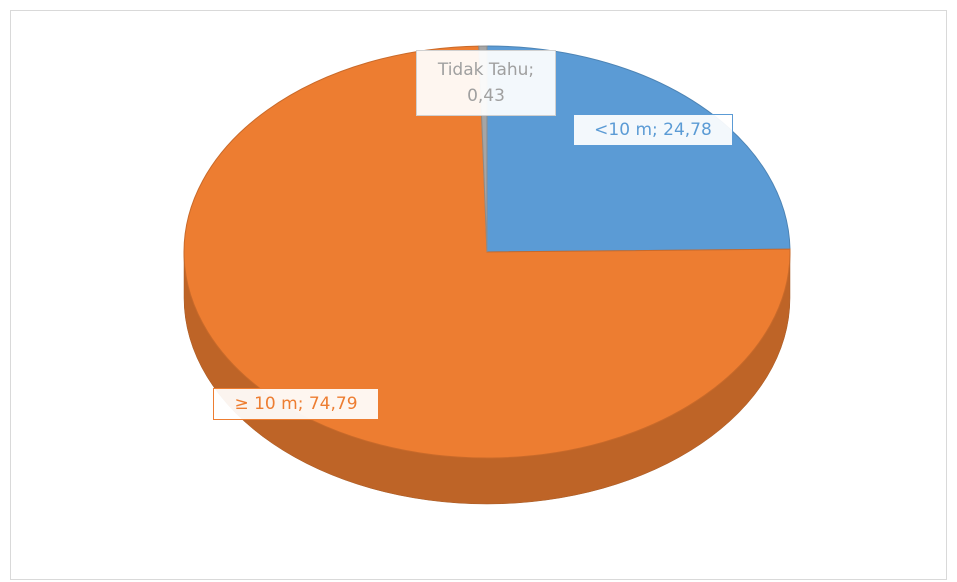  Describe the element at coordinates (486, 83) in the screenshot. I see `data-label: Tidak Tahu; 0,43` at that location.